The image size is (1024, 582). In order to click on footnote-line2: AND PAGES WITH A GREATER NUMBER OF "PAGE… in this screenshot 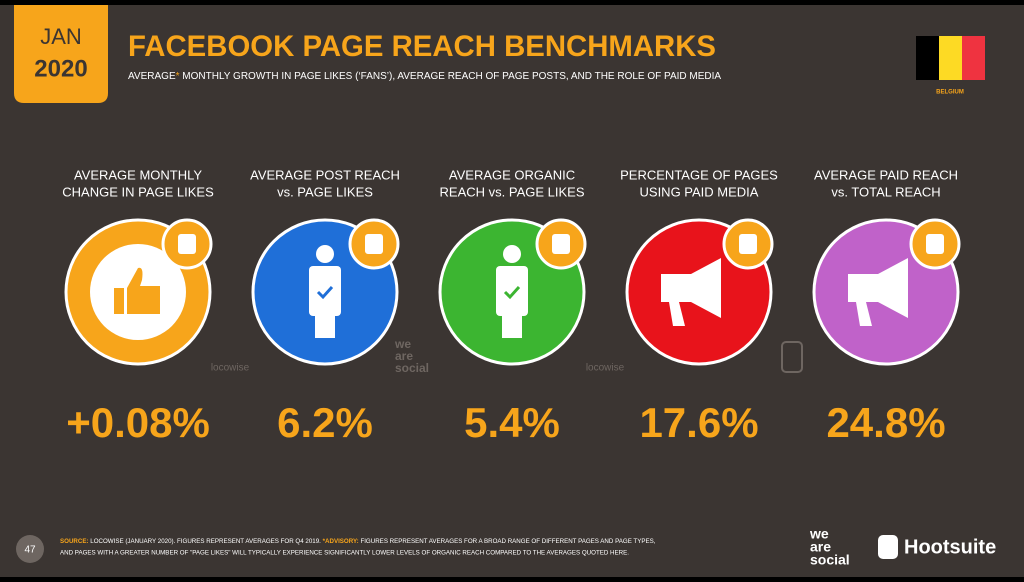, I will do `click(344, 553)`.